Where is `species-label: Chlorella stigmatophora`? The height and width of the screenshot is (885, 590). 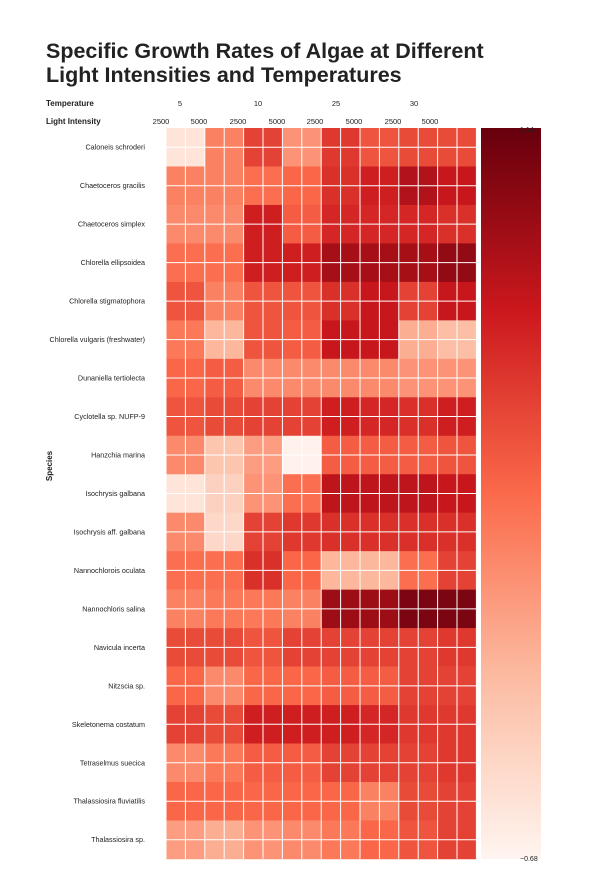
species-label: Chlorella stigmatophora is located at coordinates (107, 301).